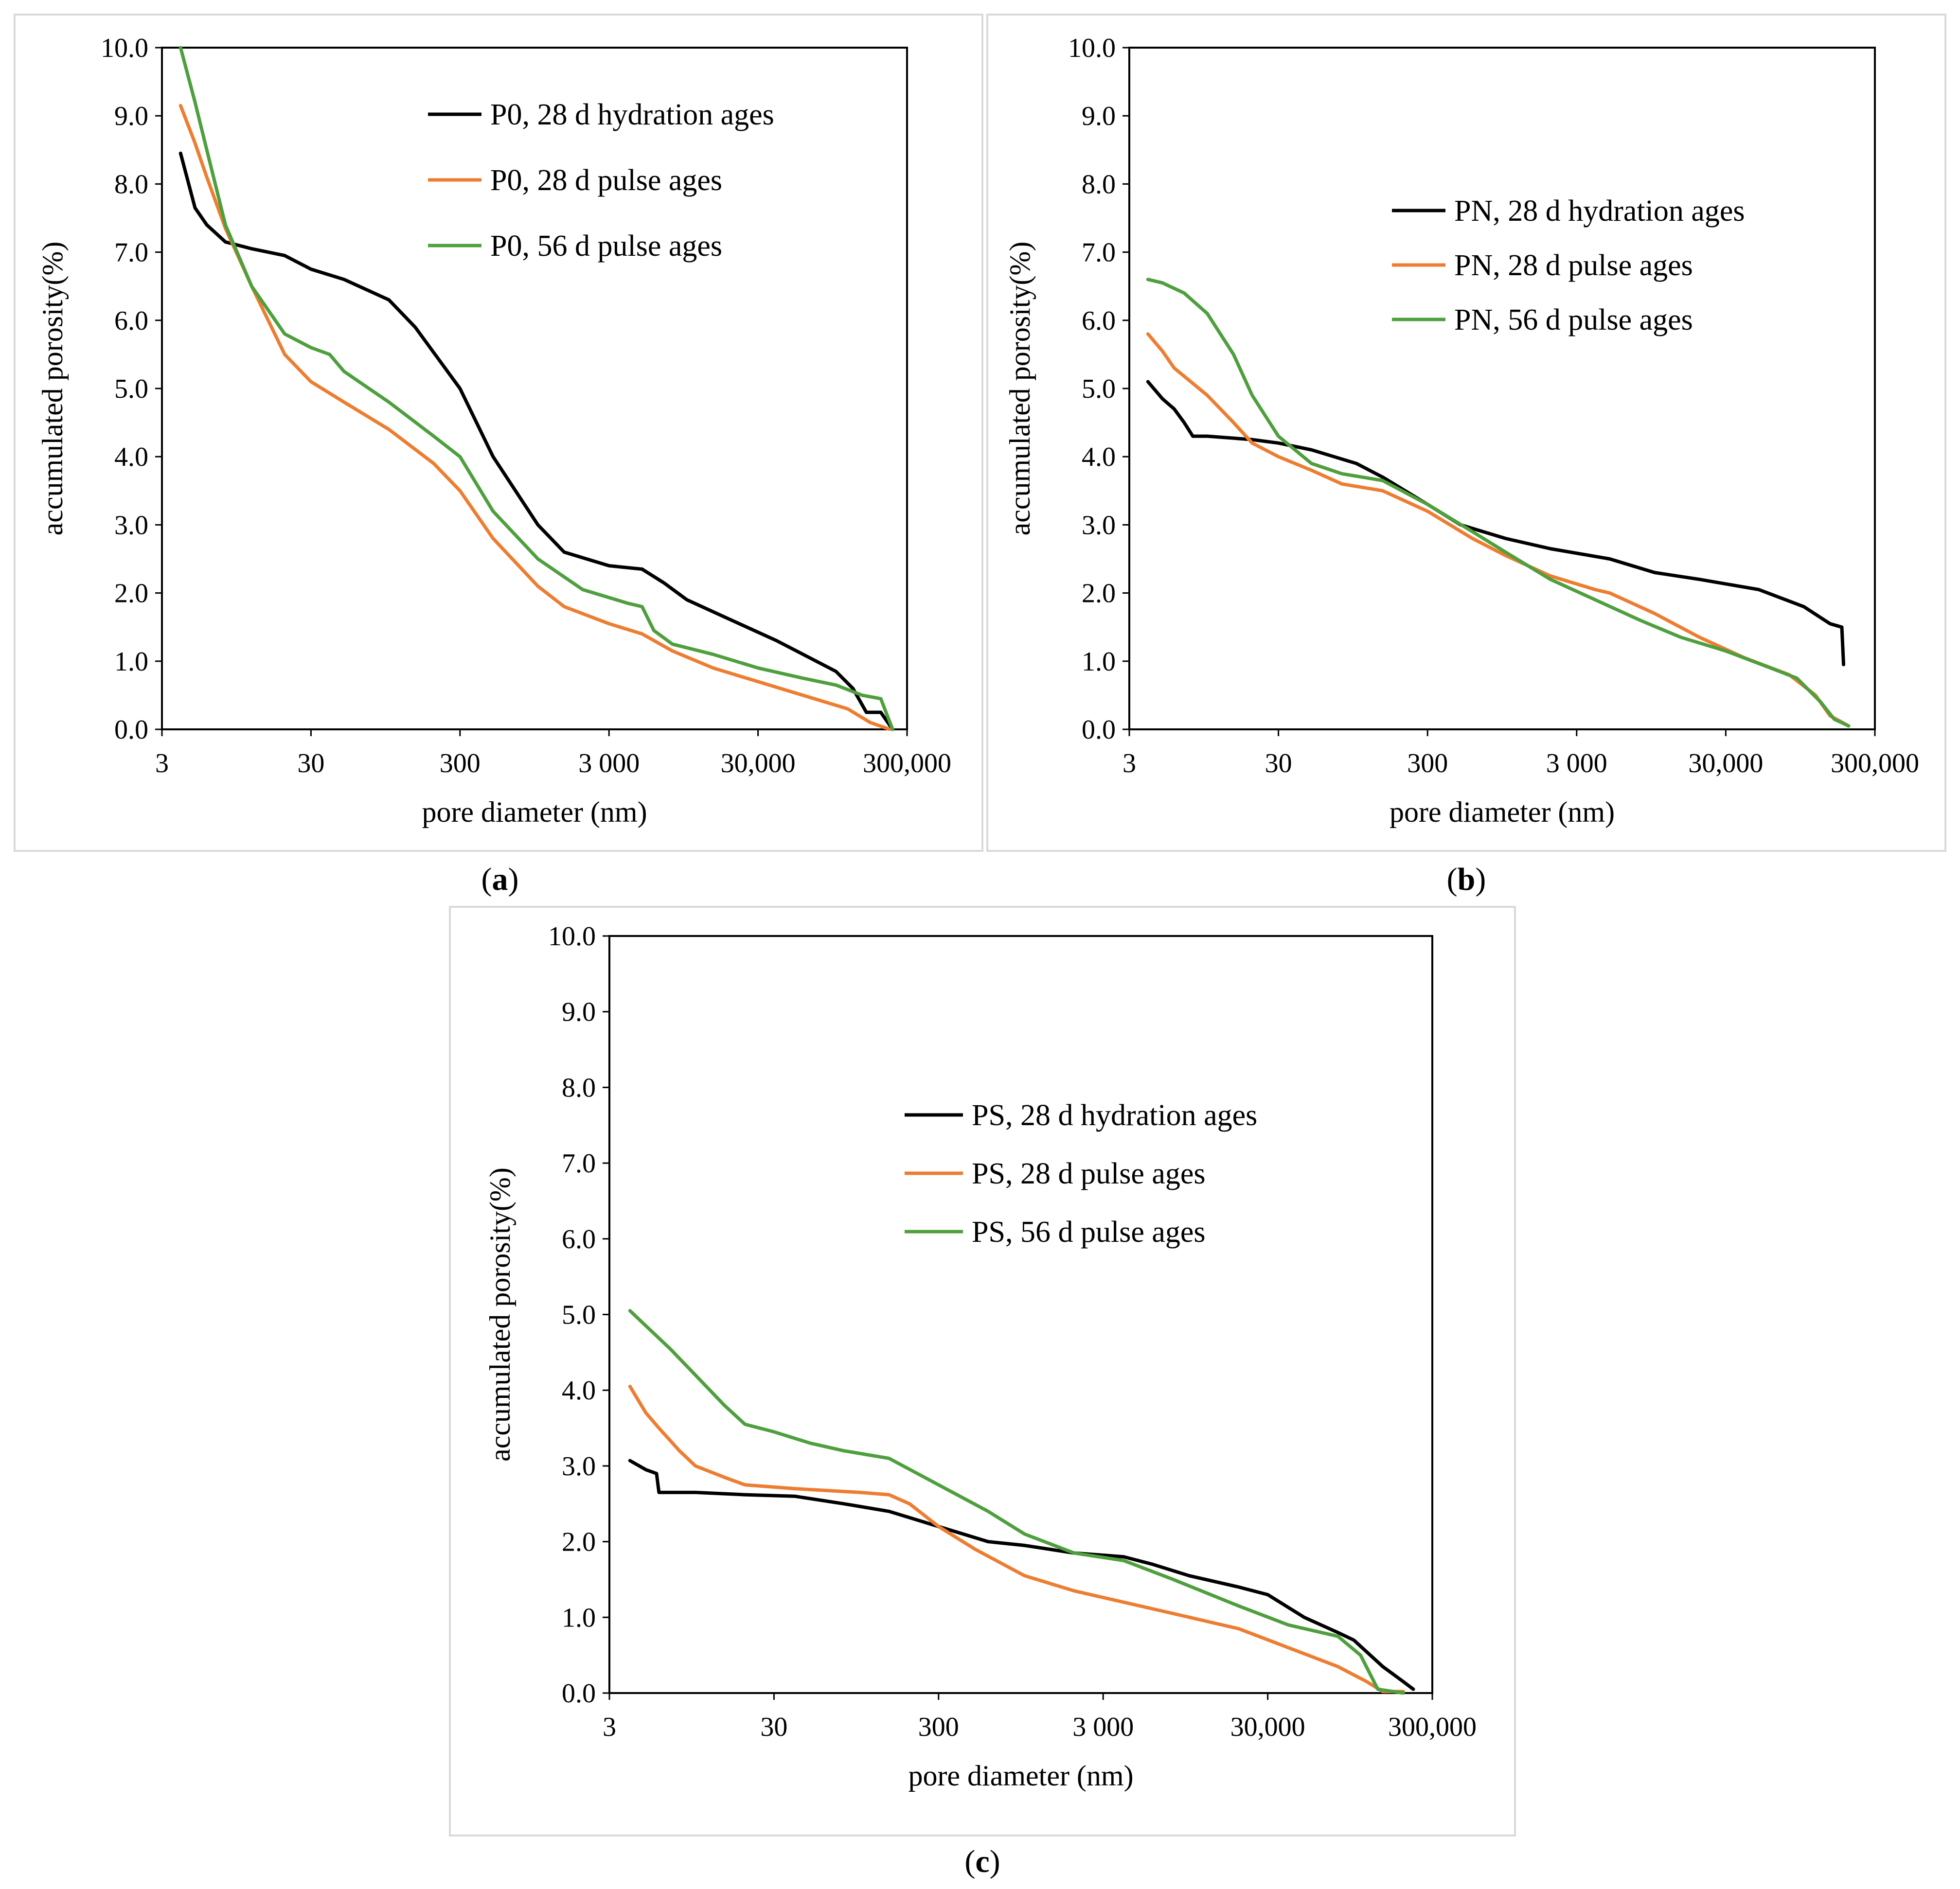  What do you see at coordinates (1573, 319) in the screenshot?
I see `legend-label-3: PN, 56 d pulse ages` at bounding box center [1573, 319].